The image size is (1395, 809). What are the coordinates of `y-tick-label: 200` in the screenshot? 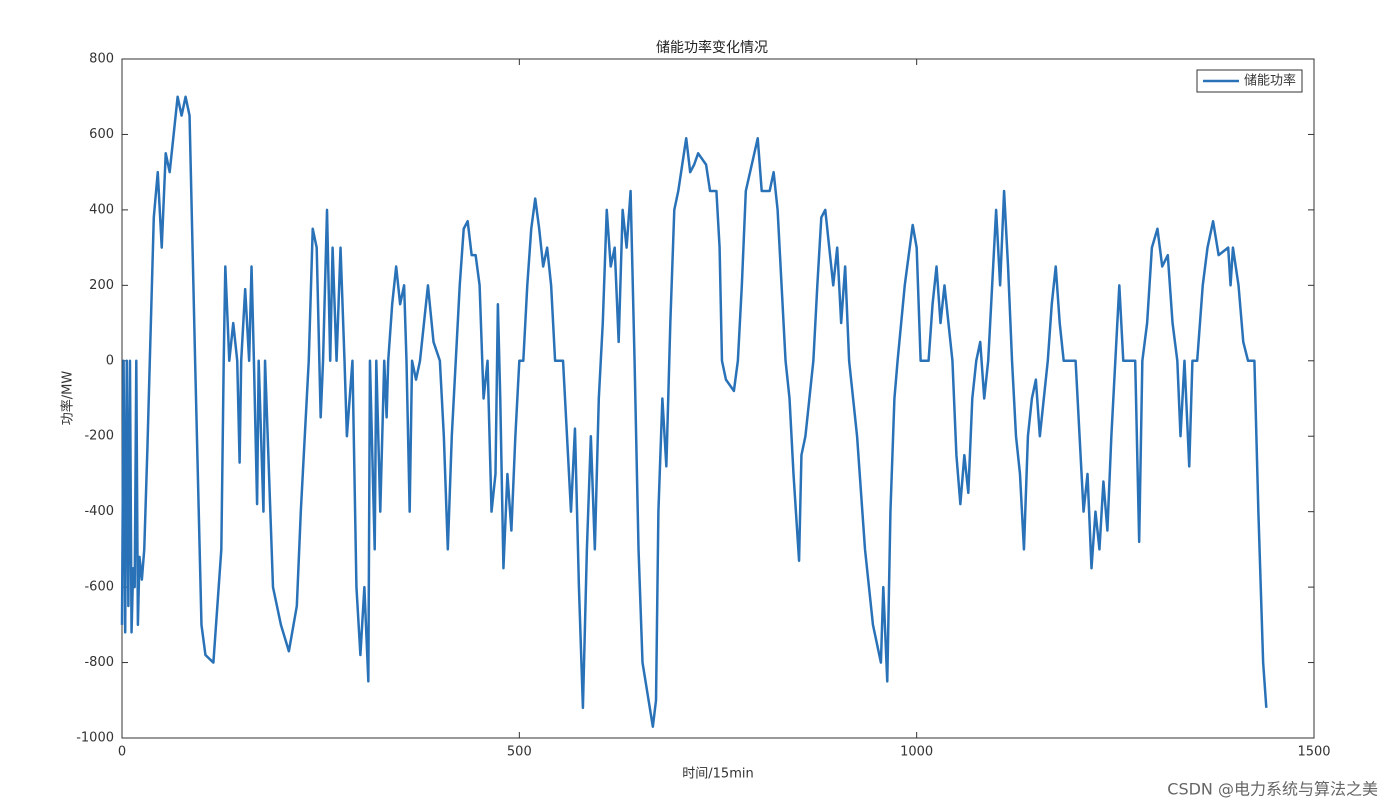 It's located at (101, 285).